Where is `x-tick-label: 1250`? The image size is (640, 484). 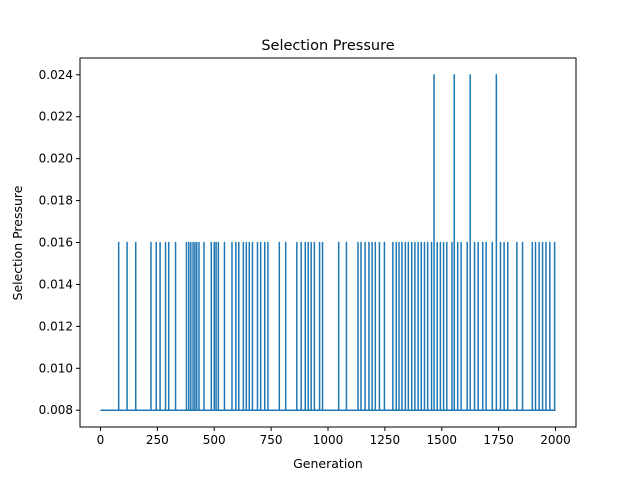
x-tick-label: 1250 is located at coordinates (385, 440).